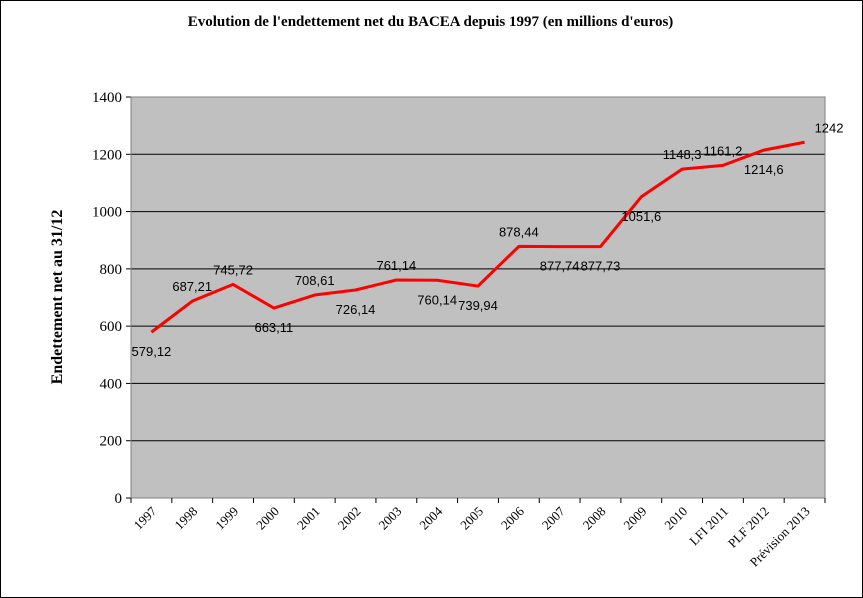 The image size is (863, 598). What do you see at coordinates (308, 518) in the screenshot?
I see `x-tick-label: 2001` at bounding box center [308, 518].